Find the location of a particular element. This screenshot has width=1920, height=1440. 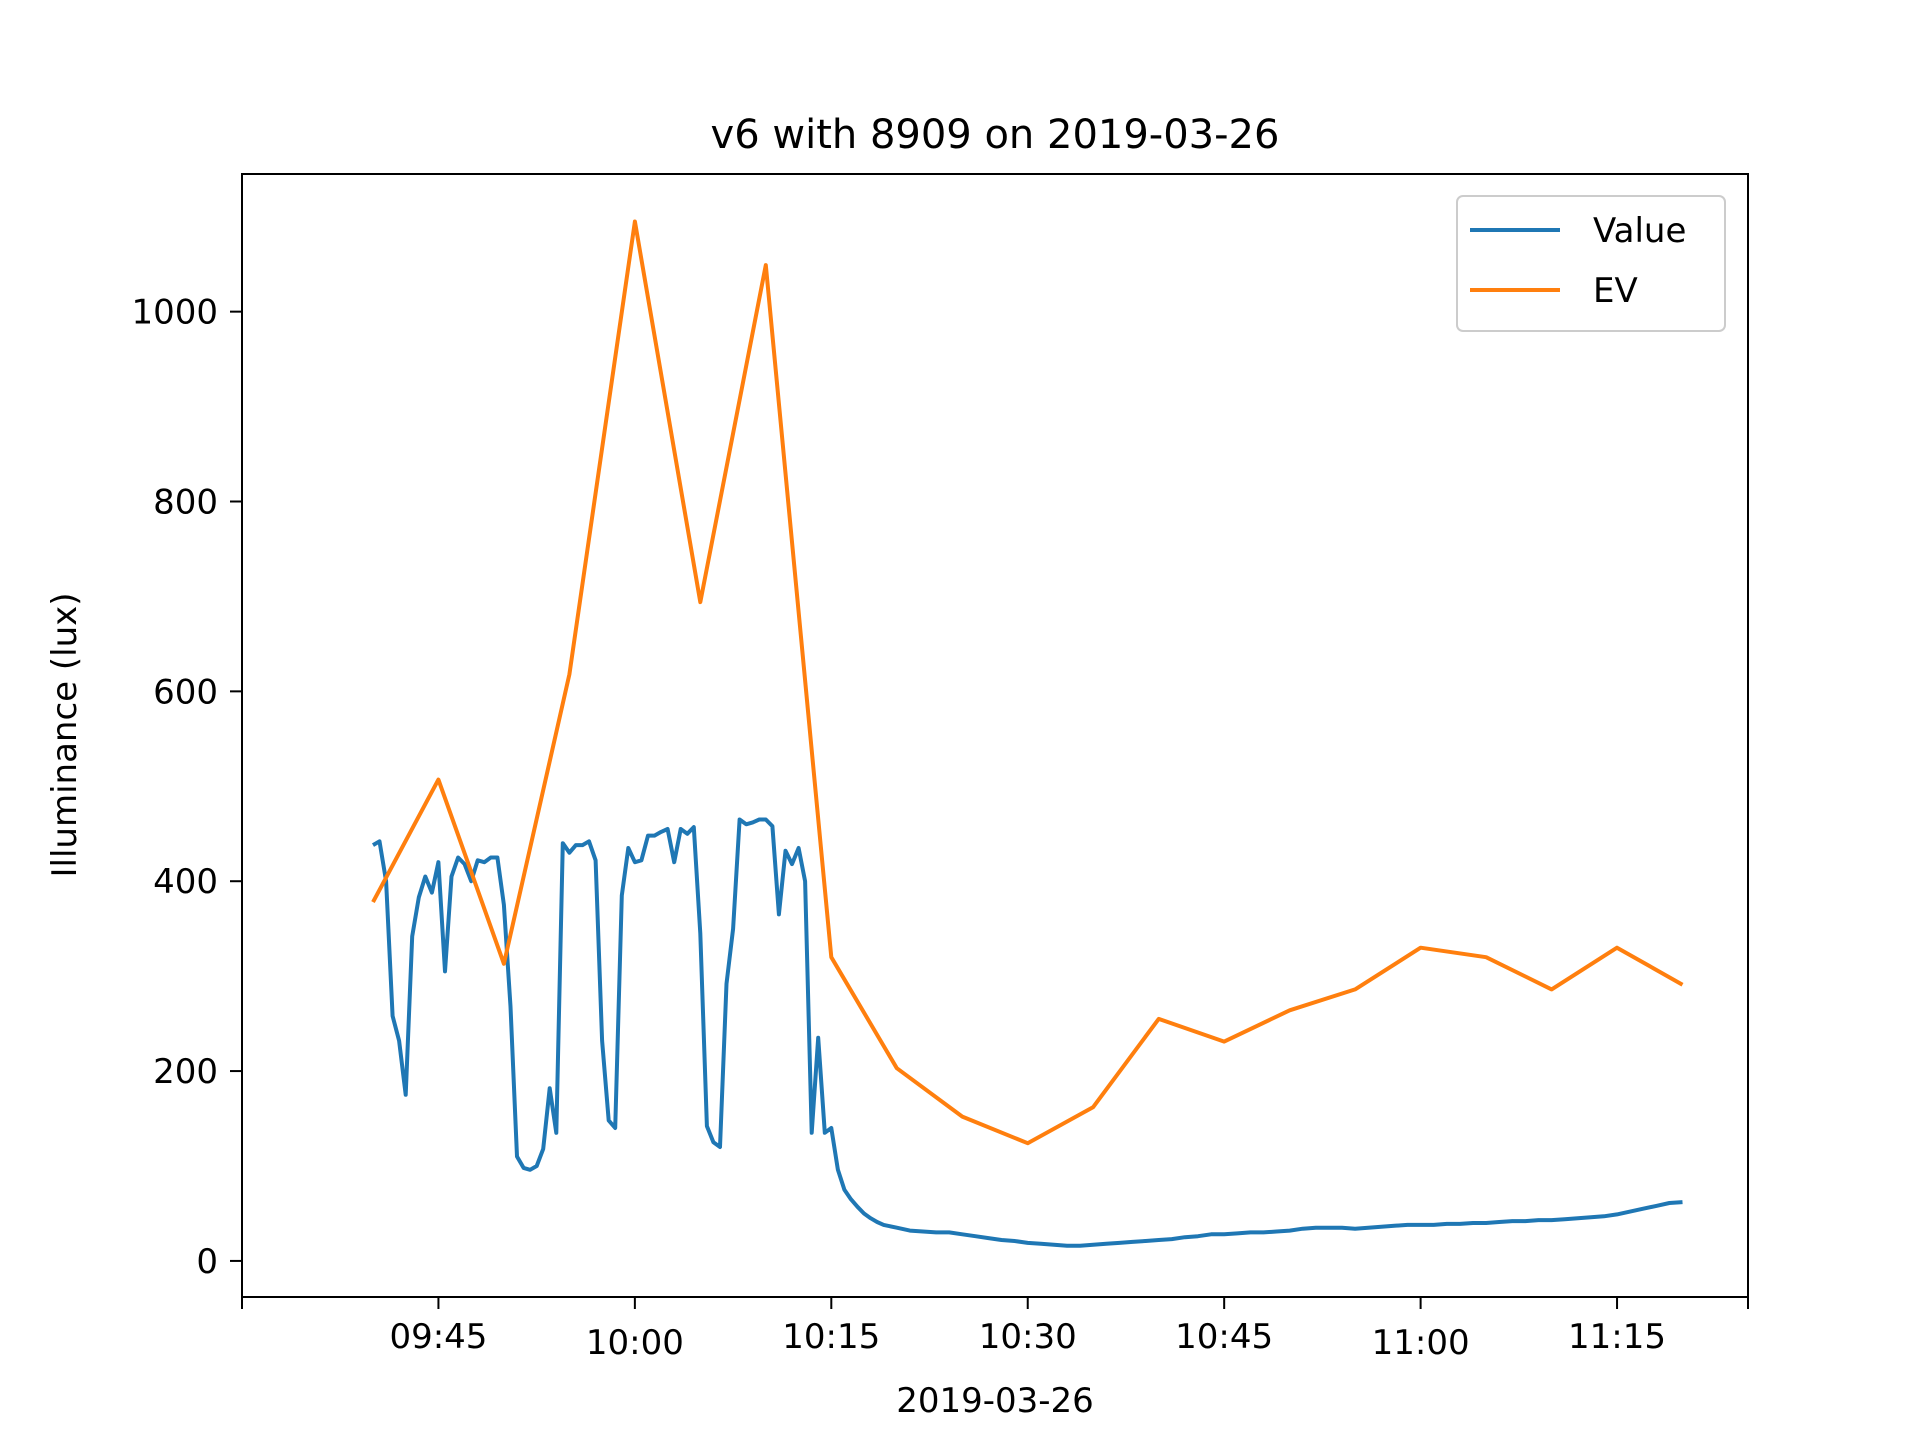

y-axis: 0 200 400 600 800 1000 is located at coordinates (186, 787).